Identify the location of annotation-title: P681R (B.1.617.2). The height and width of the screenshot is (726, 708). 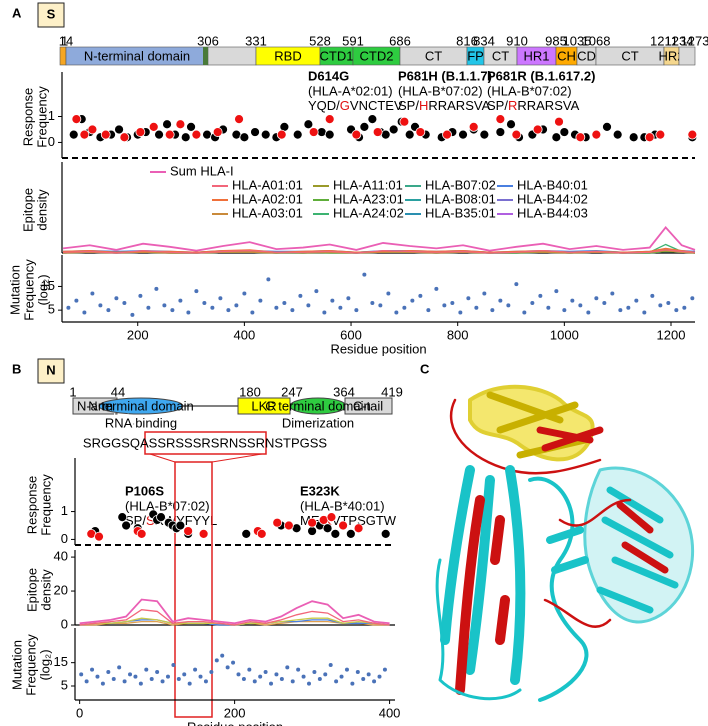
(541, 75).